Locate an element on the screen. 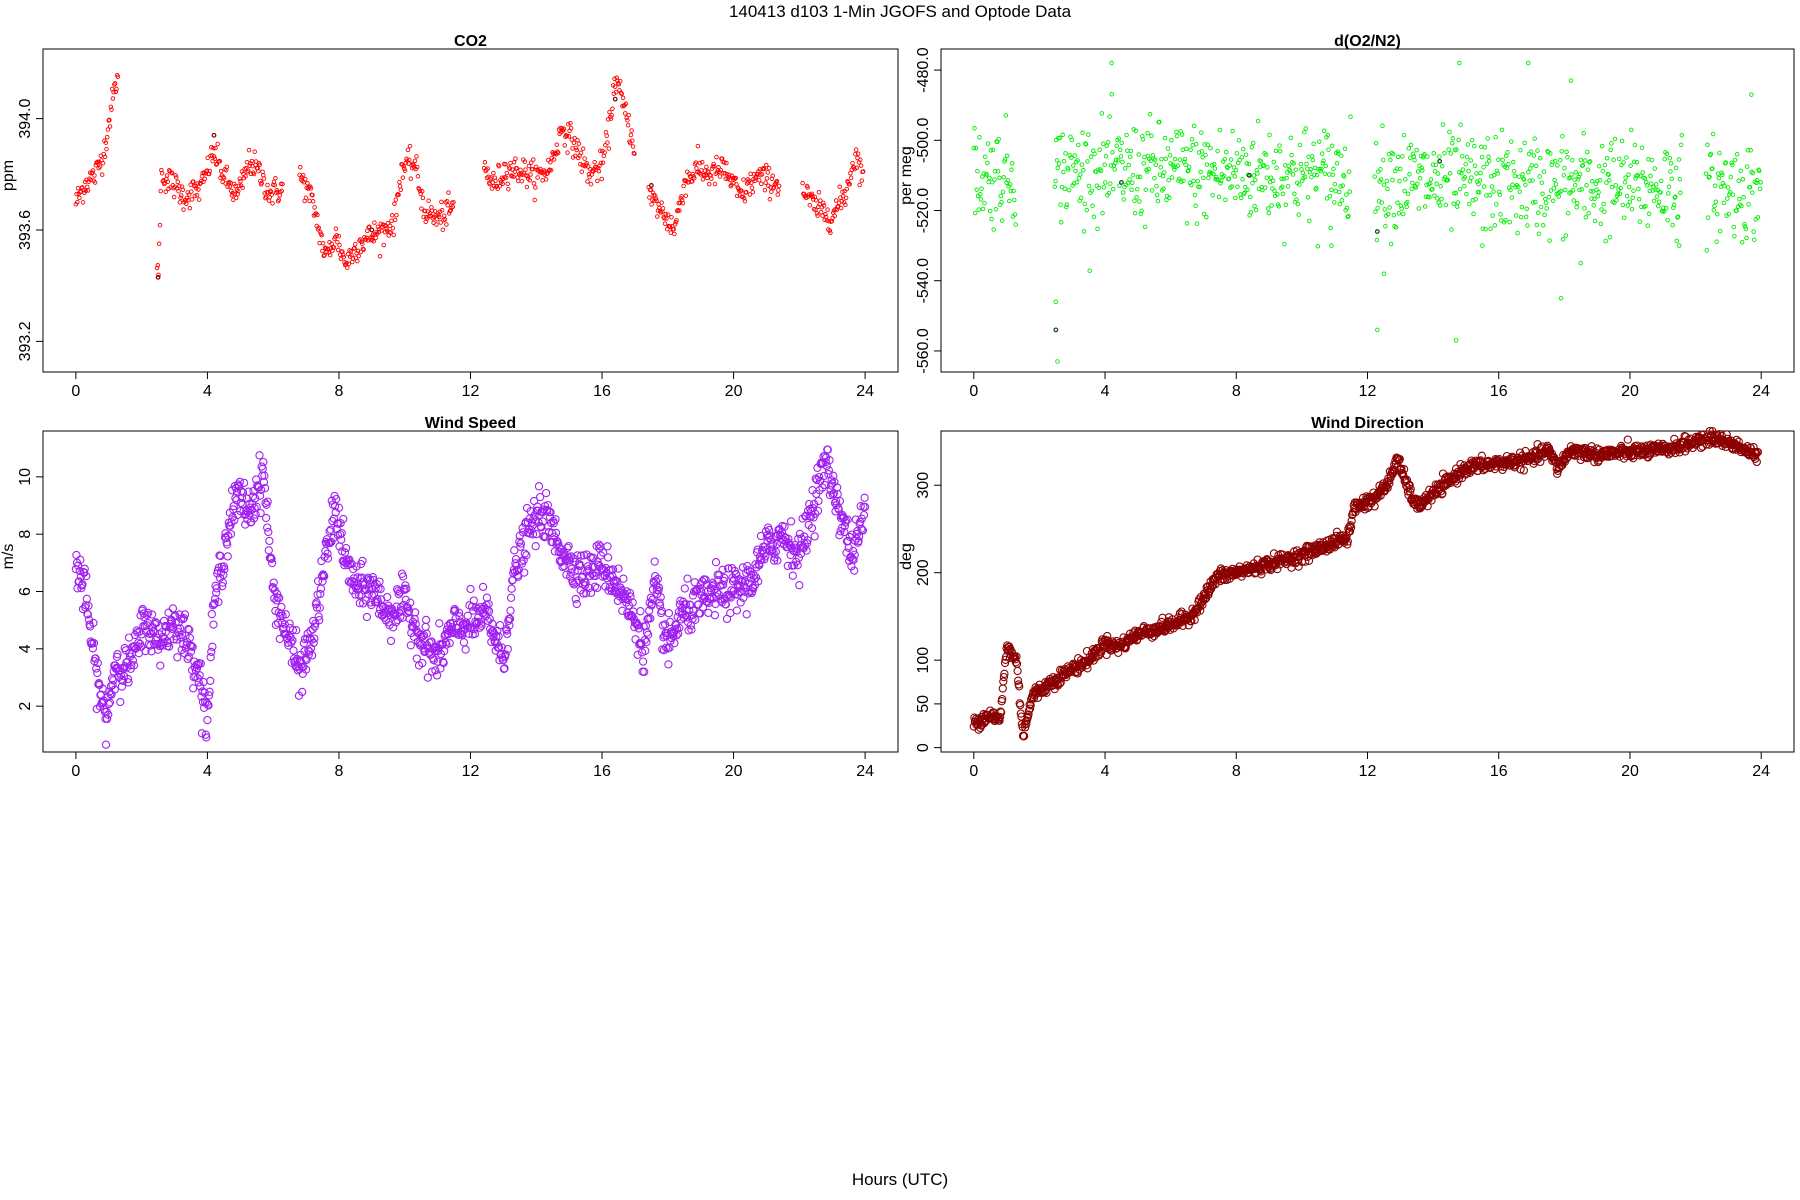 The image size is (1800, 1200). outlier-point is located at coordinates (1561, 298).